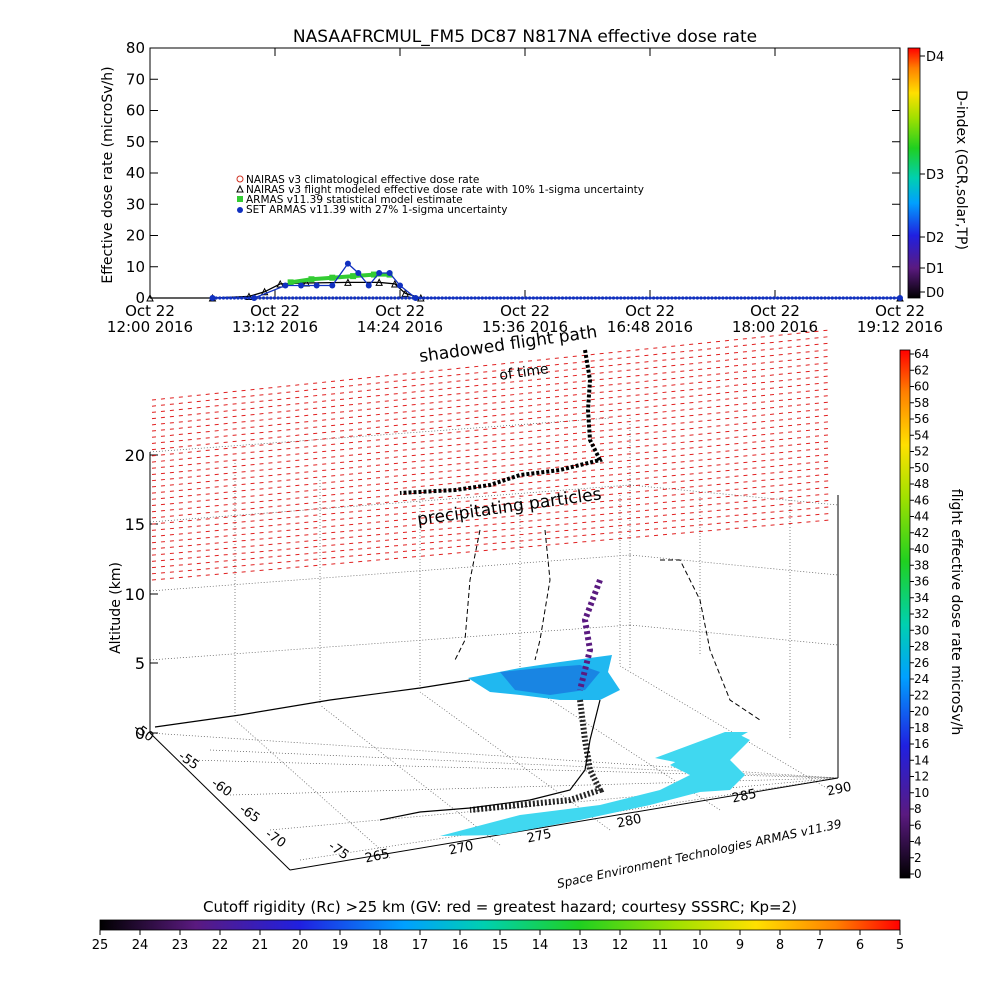  Describe the element at coordinates (921, 419) in the screenshot. I see `dose-cb-tick-label: 56` at that location.